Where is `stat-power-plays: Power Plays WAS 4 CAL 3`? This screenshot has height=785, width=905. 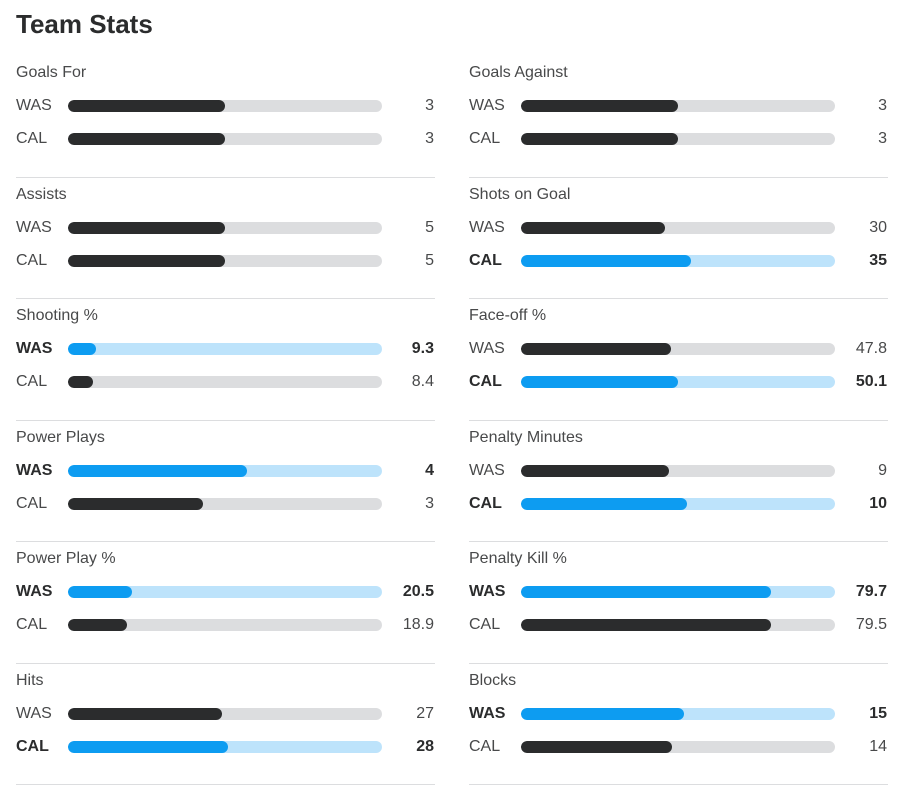
stat-power-plays: Power Plays WAS 4 CAL 3 is located at coordinates (225, 482).